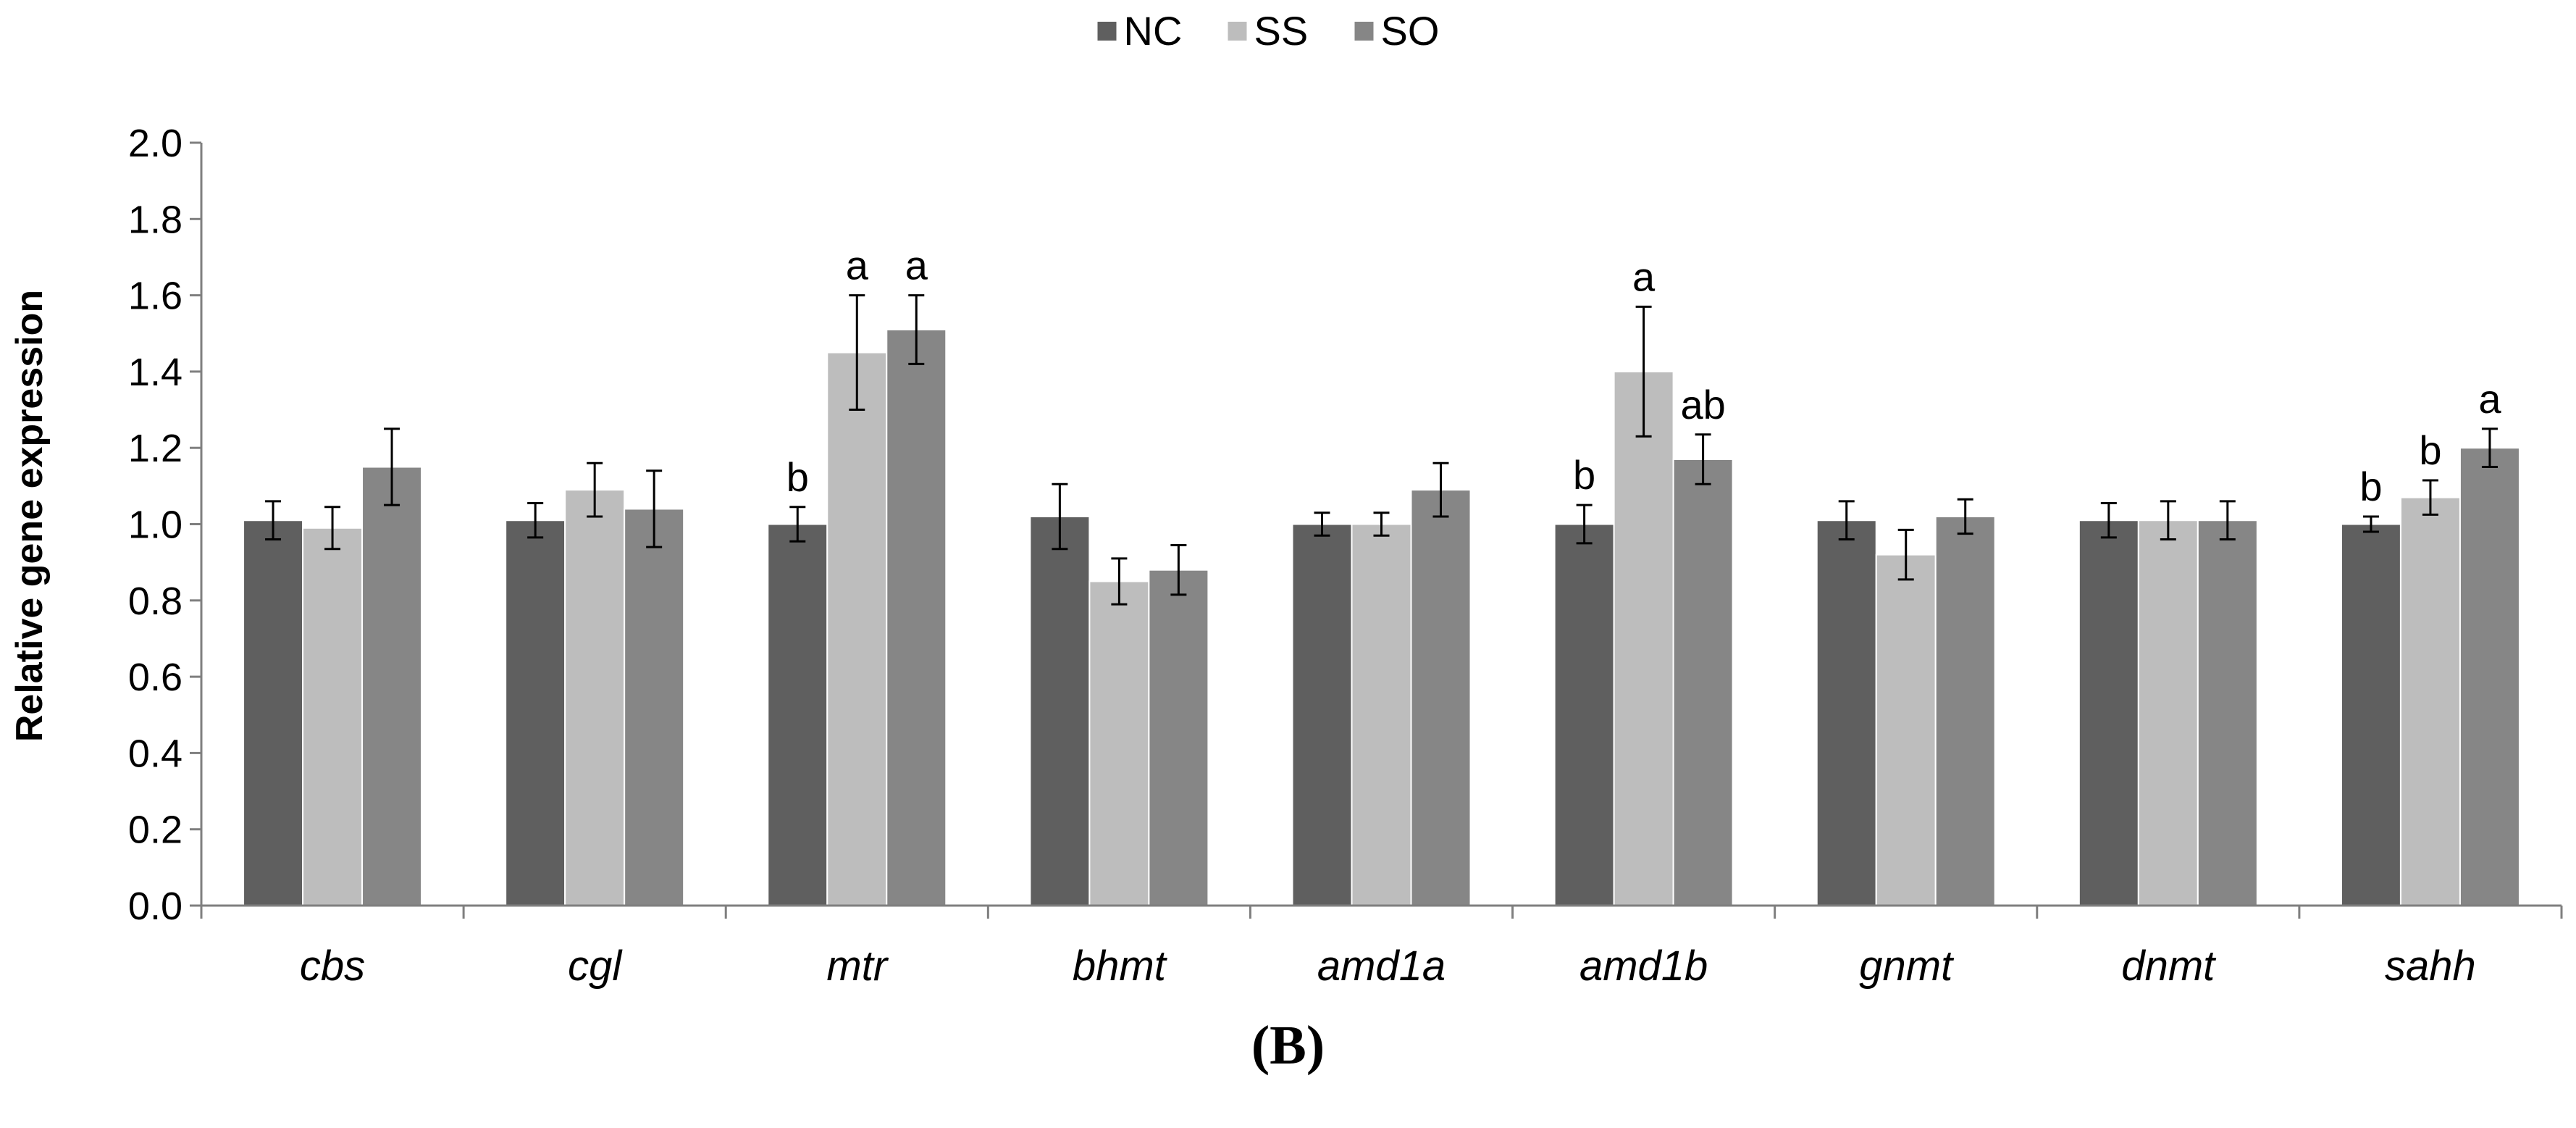 This screenshot has height=1128, width=2576. What do you see at coordinates (2168, 712) in the screenshot?
I see `bar-ss-dnmt` at bounding box center [2168, 712].